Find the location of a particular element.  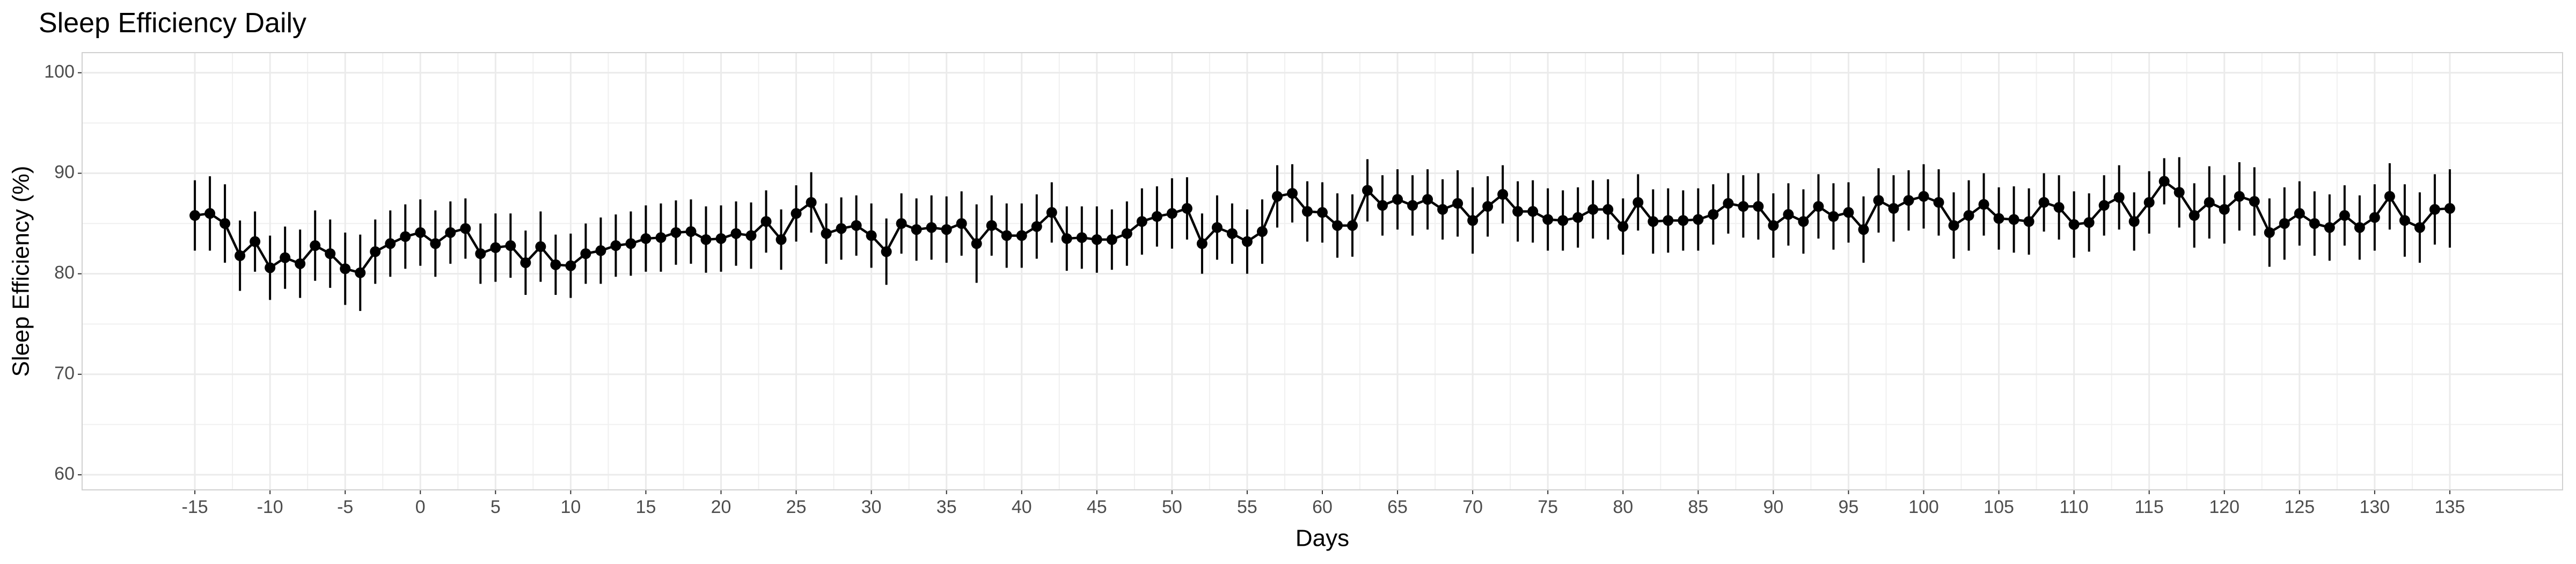

x-tick-label: 95 is located at coordinates (1849, 507).